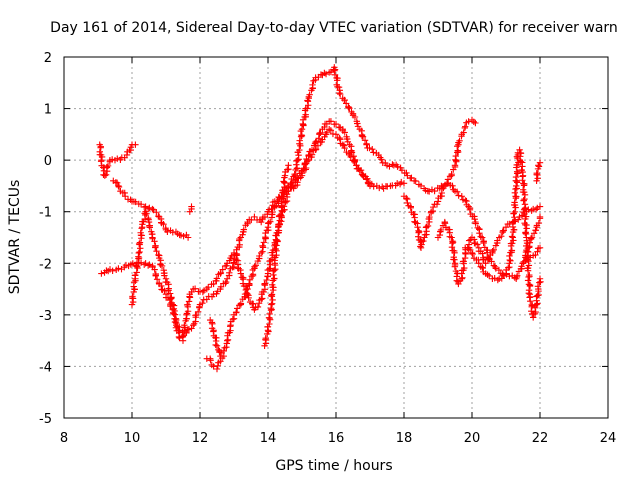 This screenshot has width=640, height=480. I want to click on y-tick-label: -2, so click(45, 264).